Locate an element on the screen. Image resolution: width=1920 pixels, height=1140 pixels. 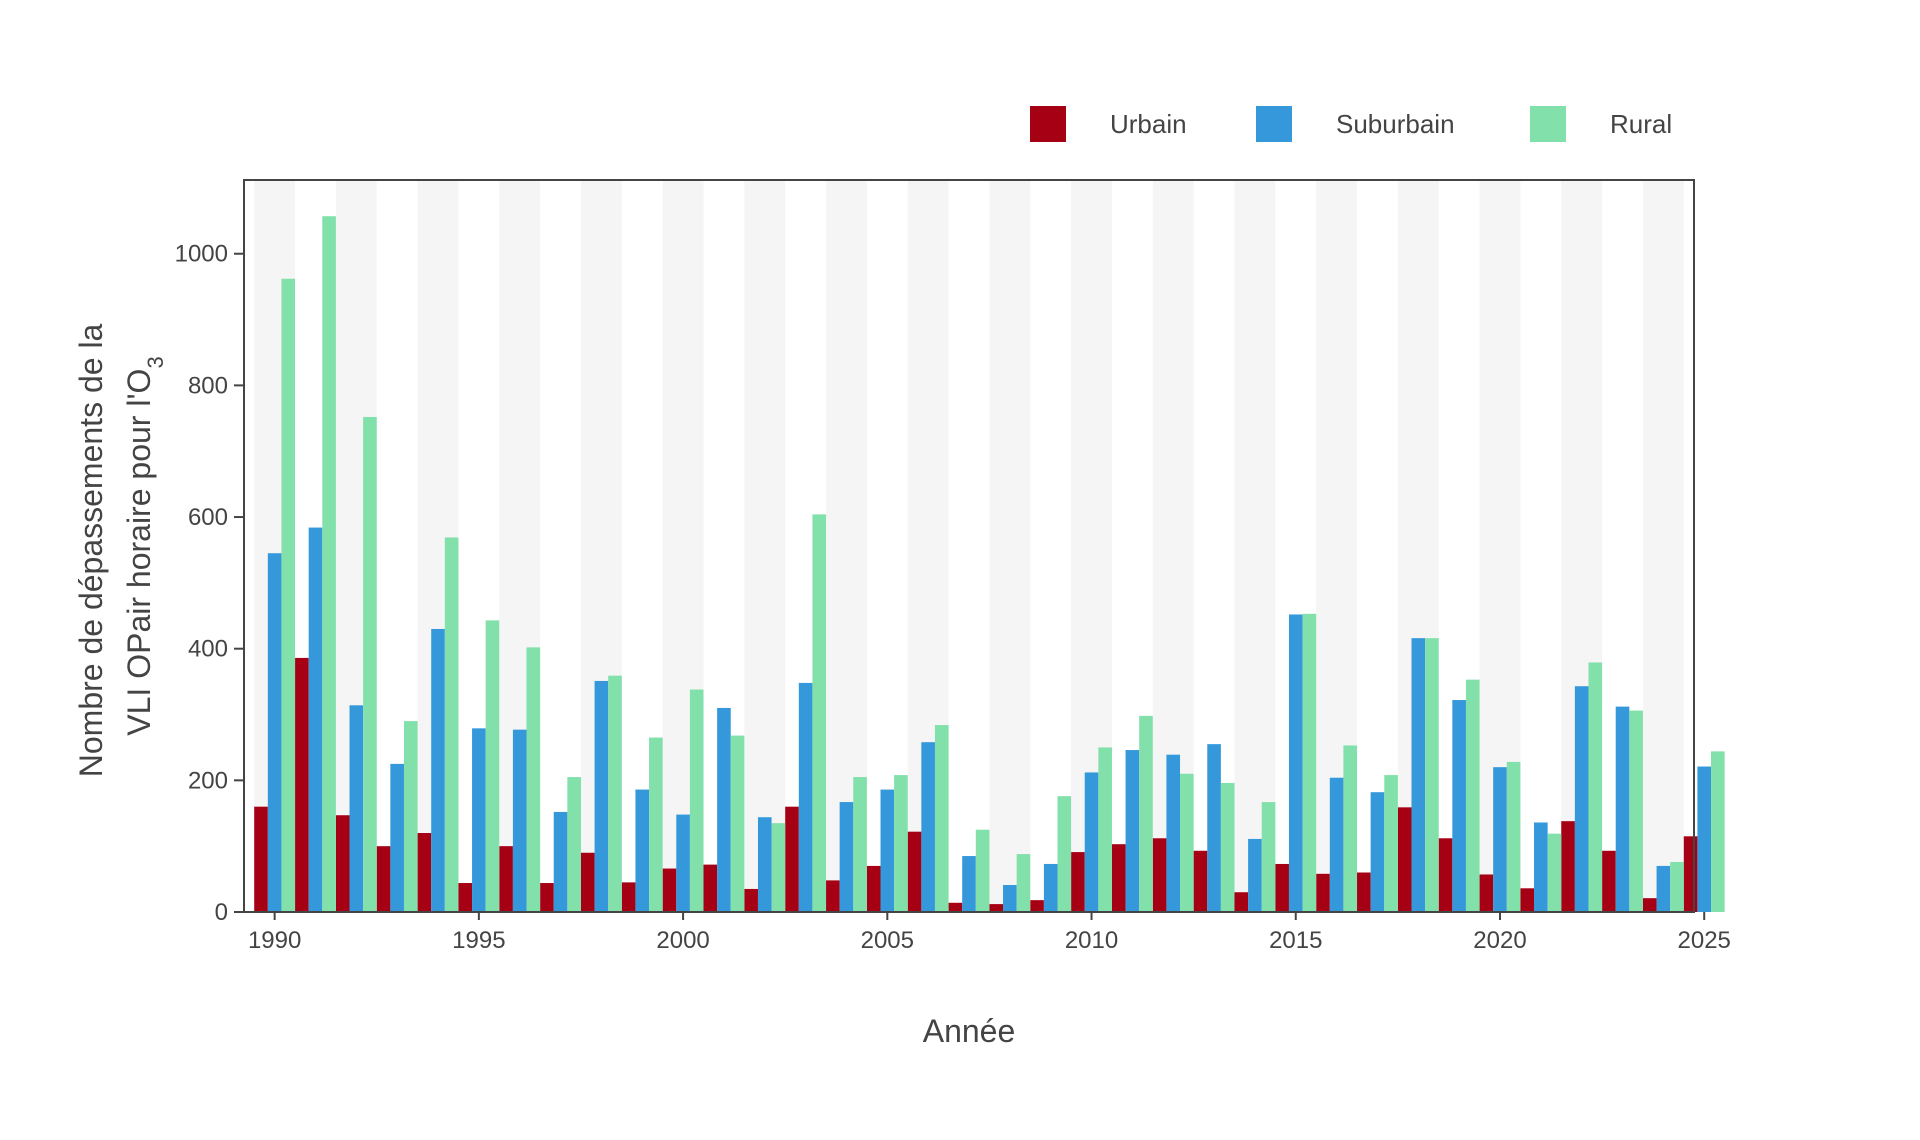
bar-suburbain-1991 is located at coordinates (315, 719).